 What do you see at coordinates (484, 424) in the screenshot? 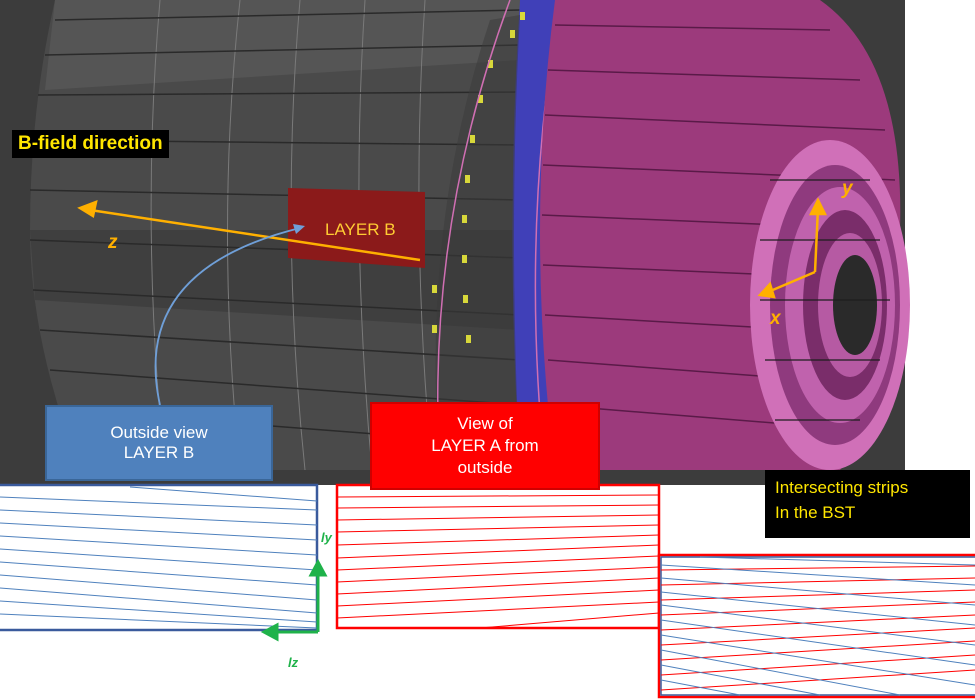
I see `view-layer-a-line-1: View of` at bounding box center [484, 424].